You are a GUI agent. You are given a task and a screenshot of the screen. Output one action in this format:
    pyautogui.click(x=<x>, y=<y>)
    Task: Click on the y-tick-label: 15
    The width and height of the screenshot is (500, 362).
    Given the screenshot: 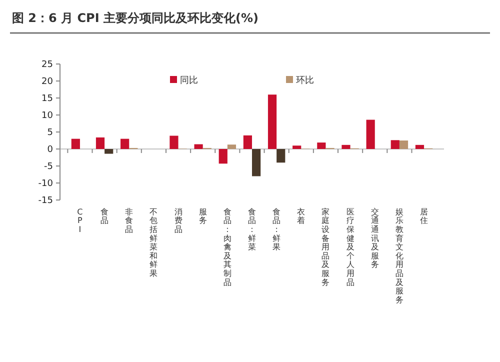 What is the action you would take?
    pyautogui.click(x=47, y=99)
    